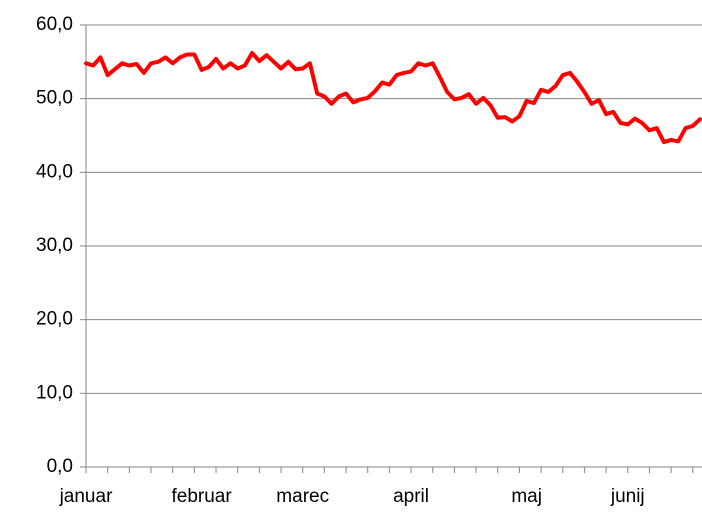  I want to click on x-tick-label: junij, so click(627, 496).